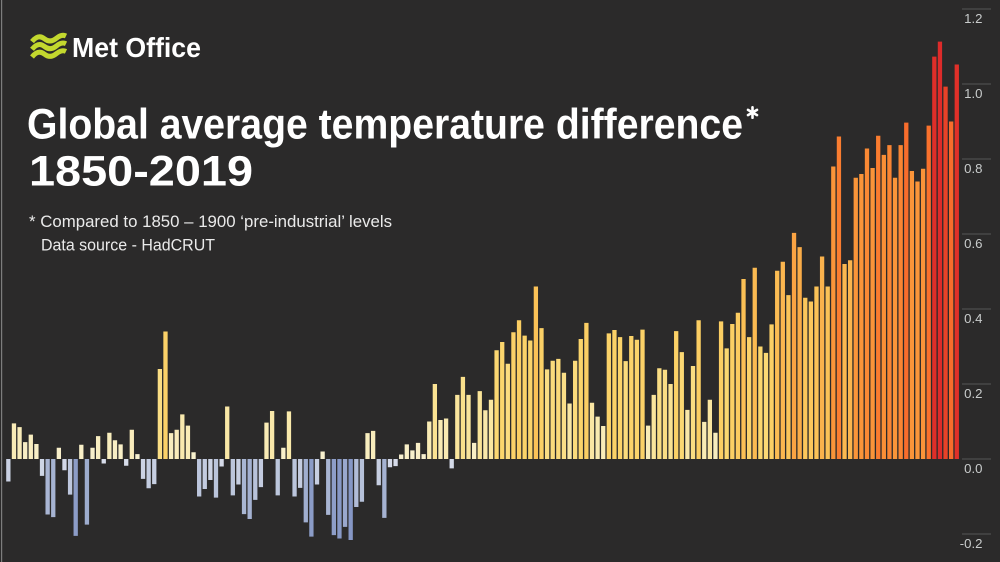  What do you see at coordinates (973, 468) in the screenshot?
I see `svg-text: 0.0` at bounding box center [973, 468].